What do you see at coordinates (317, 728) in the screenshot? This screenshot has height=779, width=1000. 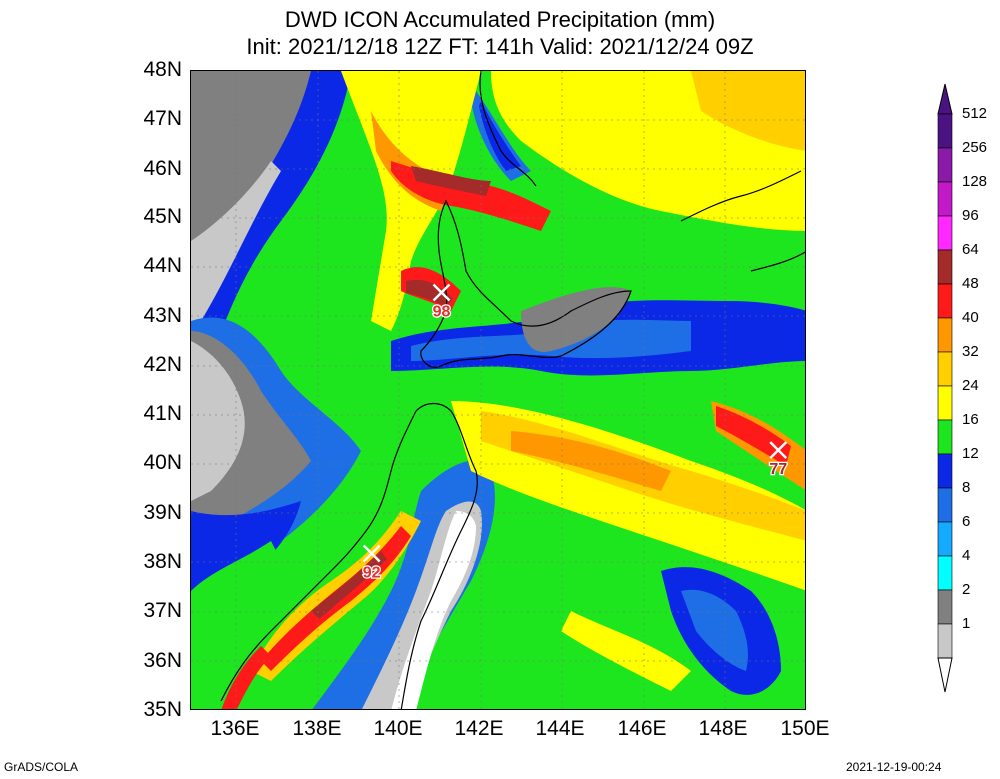 I see `lon-label-138e: 138E` at bounding box center [317, 728].